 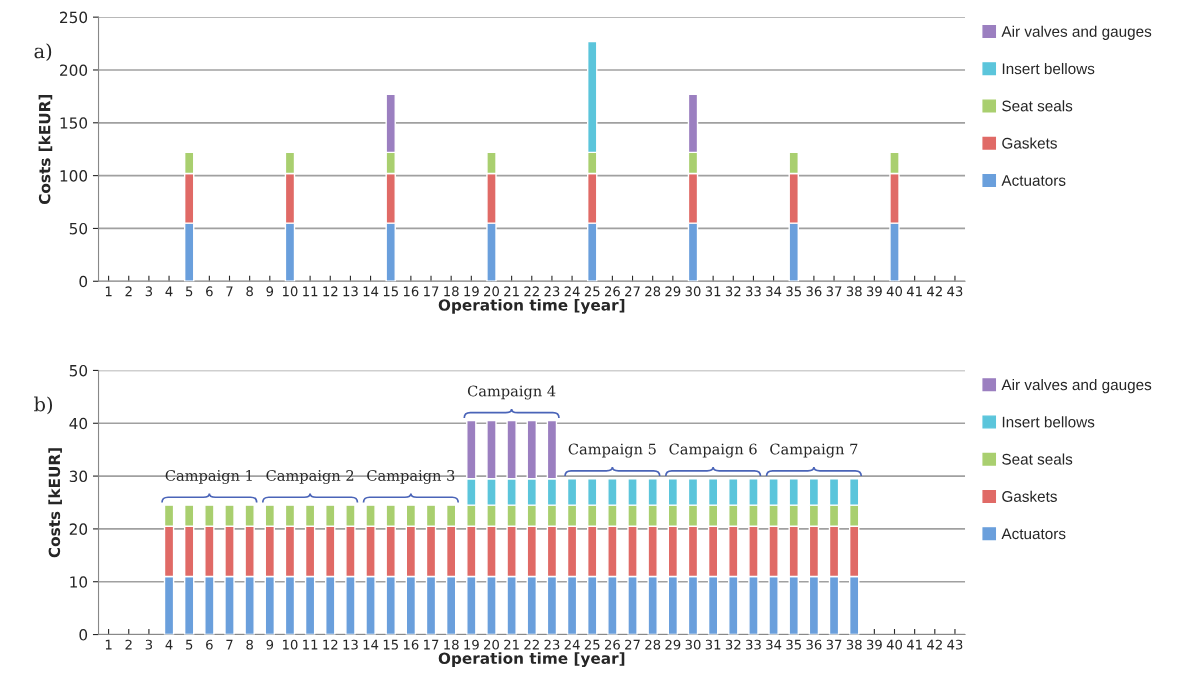 I want to click on annotation: Campaign 4, so click(x=511, y=392).